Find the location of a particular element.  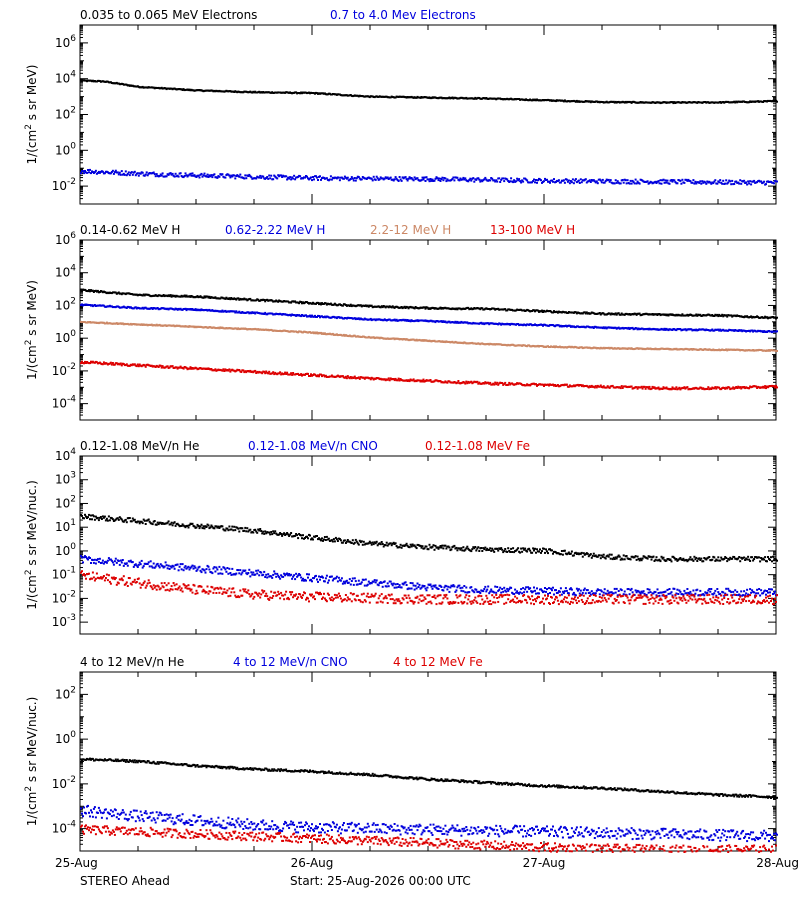

y-axis-label: 1/(cm2 s sr MeV/nuc.) is located at coordinates (31, 545).